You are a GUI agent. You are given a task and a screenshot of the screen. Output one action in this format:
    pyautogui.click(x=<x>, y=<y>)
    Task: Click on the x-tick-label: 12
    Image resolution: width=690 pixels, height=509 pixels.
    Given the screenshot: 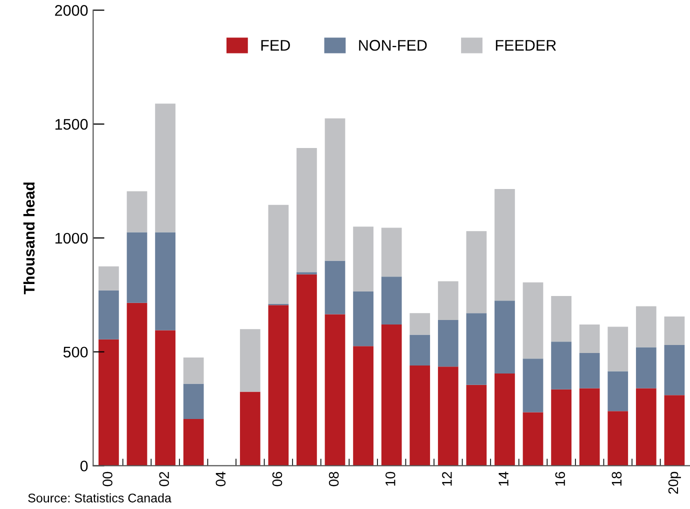 What is the action you would take?
    pyautogui.click(x=447, y=479)
    